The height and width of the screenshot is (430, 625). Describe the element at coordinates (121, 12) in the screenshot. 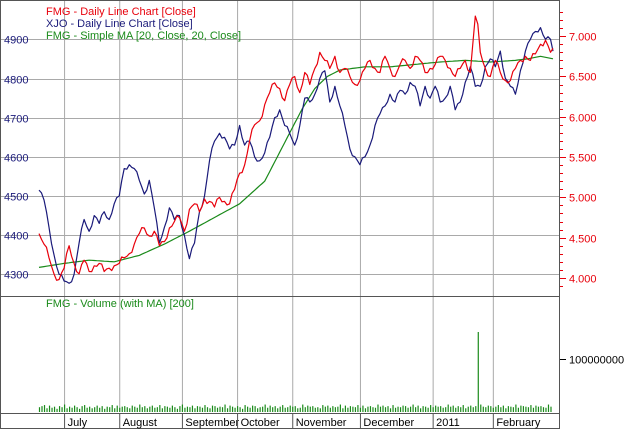

I see `legend-entry: FMG - Daily Line Chart [Close]` at that location.